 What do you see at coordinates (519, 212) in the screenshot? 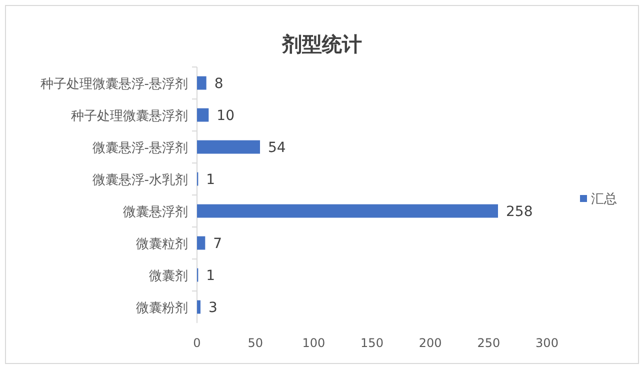
I see `data-label: 258` at bounding box center [519, 212].